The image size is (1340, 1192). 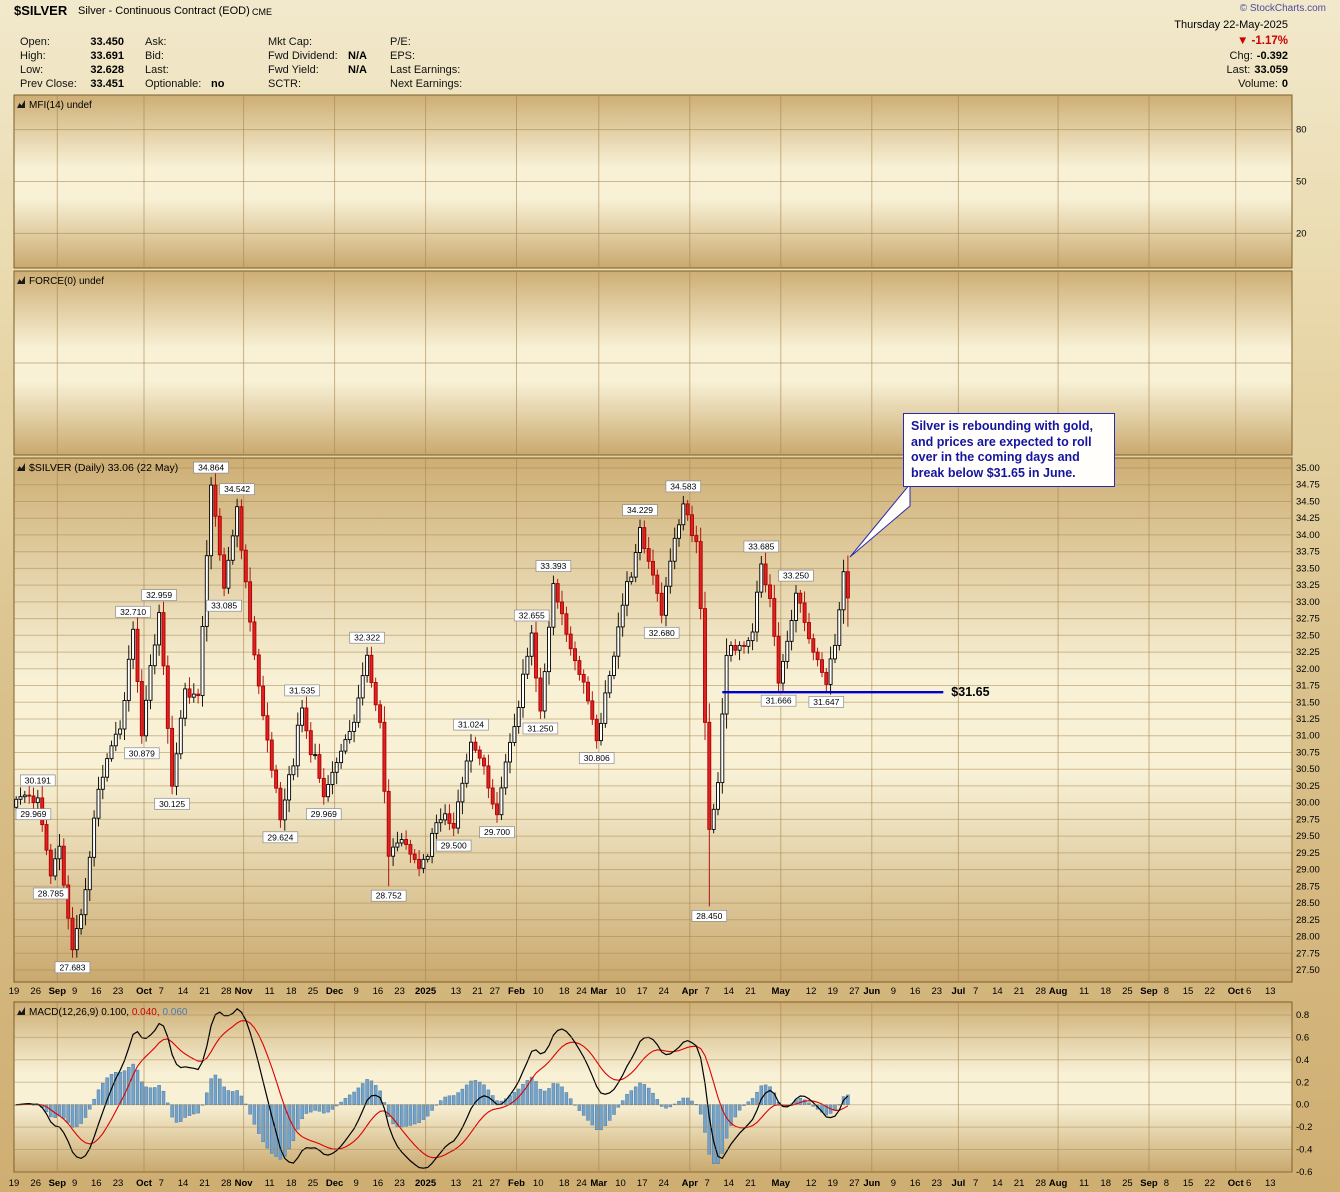 What do you see at coordinates (290, 42) in the screenshot?
I see `quote-label: Mkt Cap:` at bounding box center [290, 42].